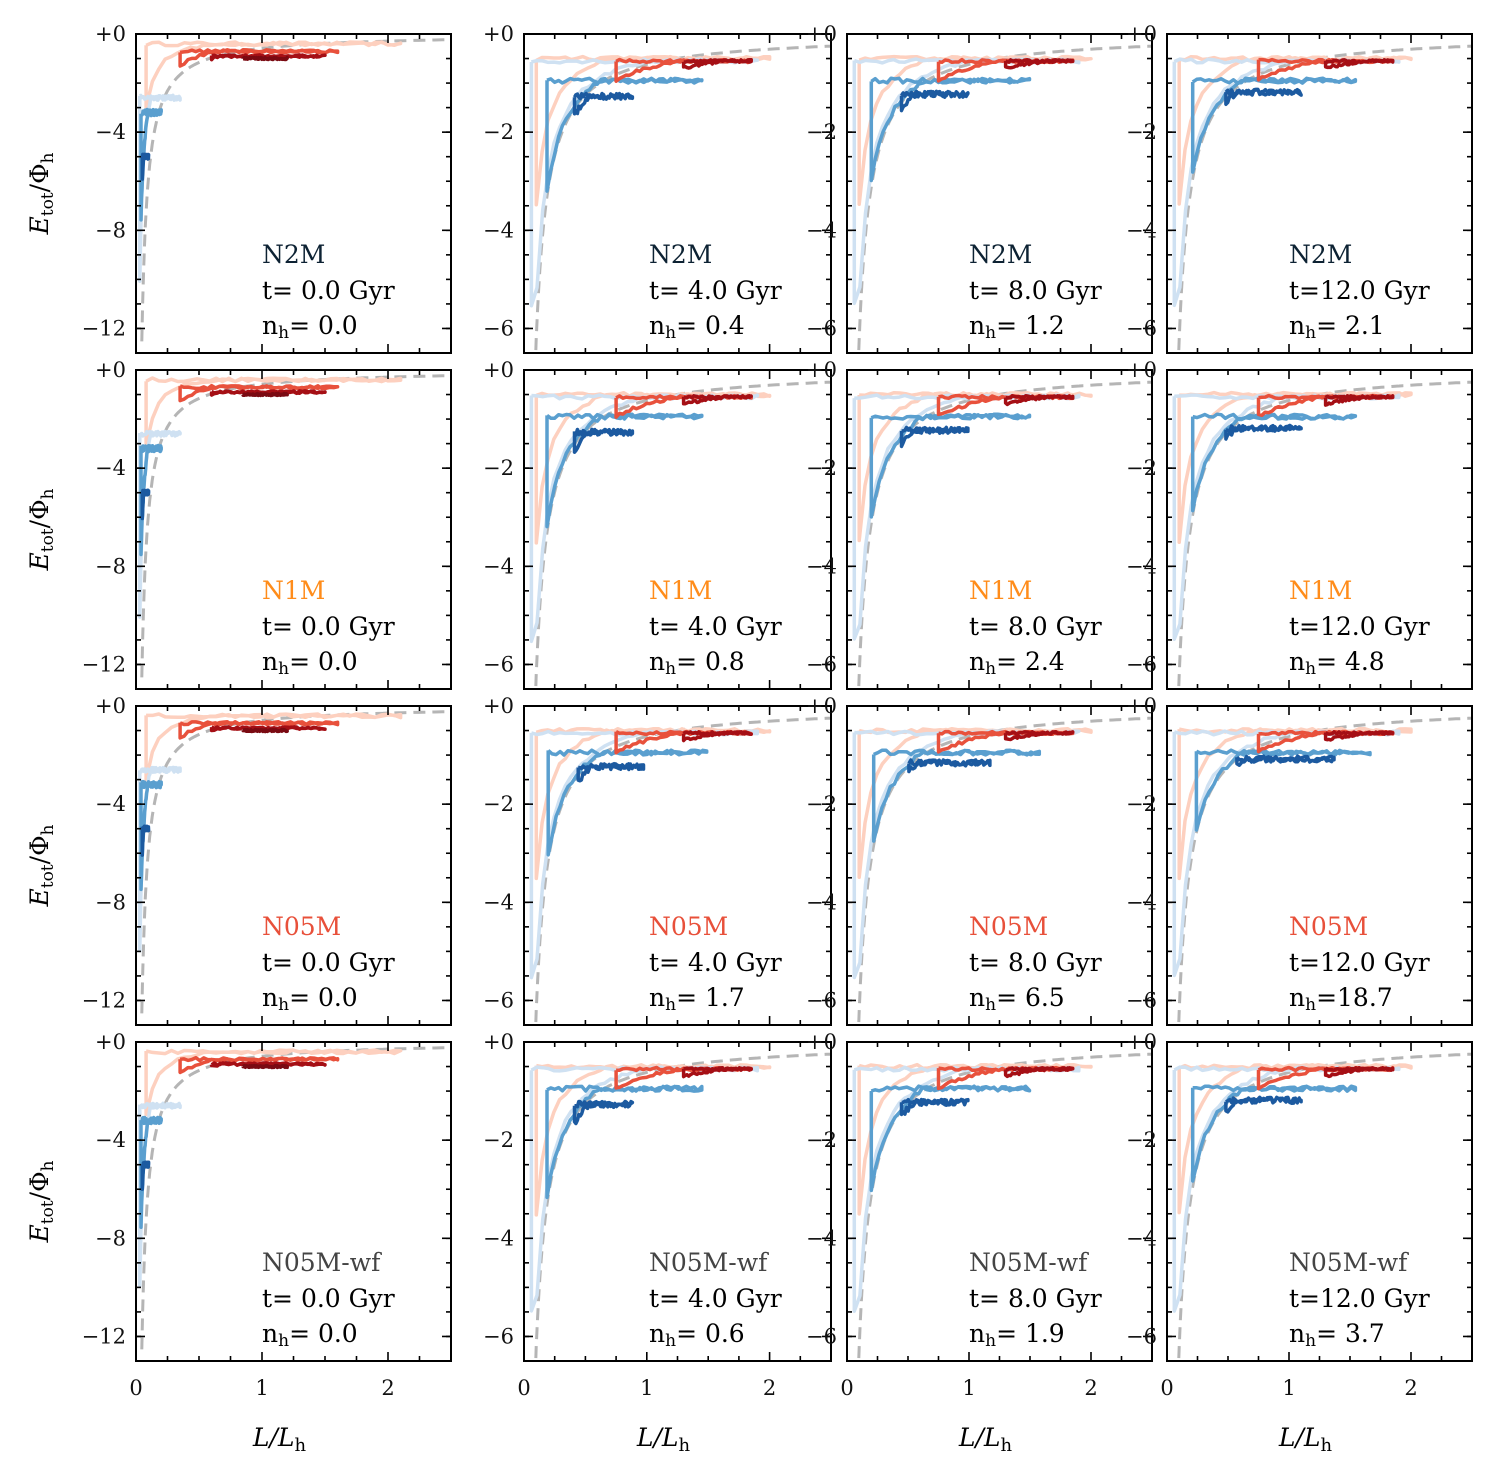  I want to click on nh-label: nh= 4.8, so click(1337, 663).